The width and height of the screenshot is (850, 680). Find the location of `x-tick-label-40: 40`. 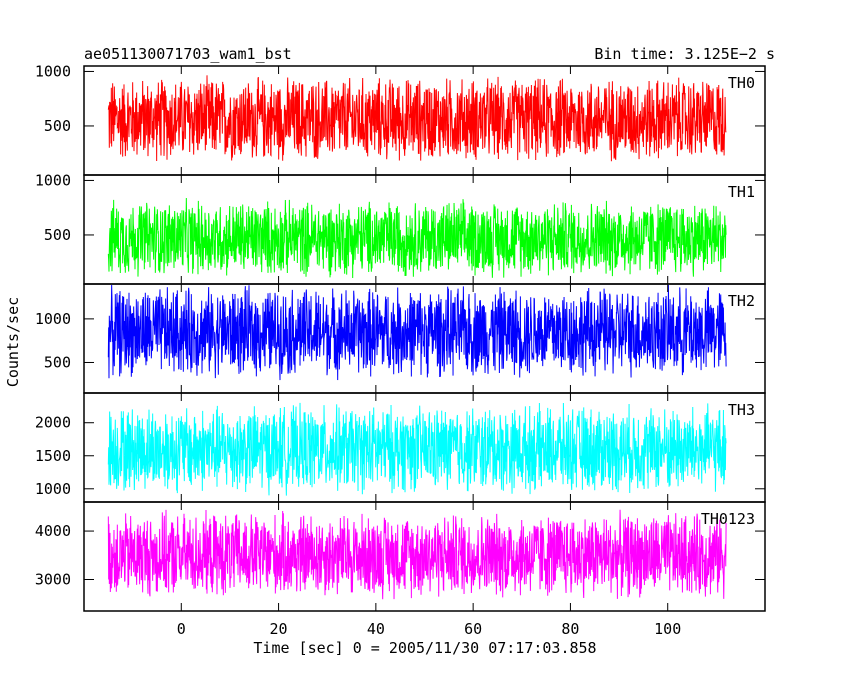

x-tick-label-40: 40 is located at coordinates (376, 629).